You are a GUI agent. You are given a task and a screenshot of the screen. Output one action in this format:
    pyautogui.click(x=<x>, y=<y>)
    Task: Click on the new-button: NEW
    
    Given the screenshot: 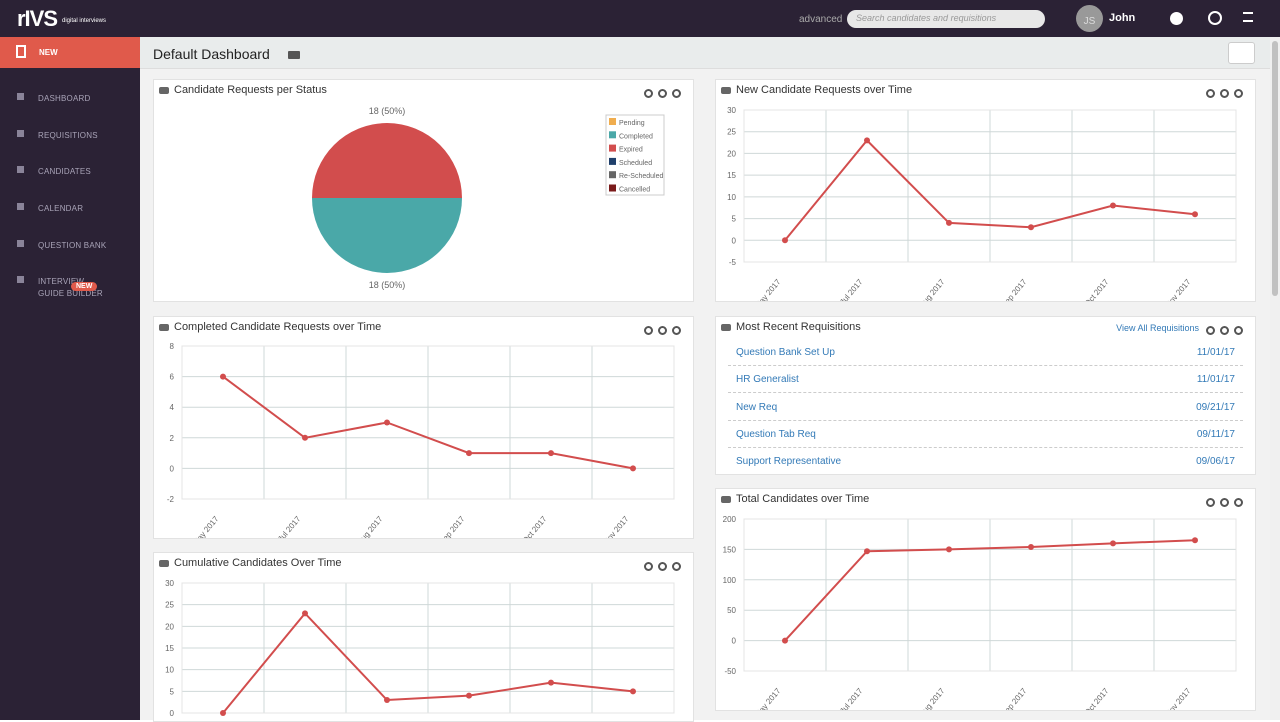 What is the action you would take?
    pyautogui.click(x=70, y=52)
    